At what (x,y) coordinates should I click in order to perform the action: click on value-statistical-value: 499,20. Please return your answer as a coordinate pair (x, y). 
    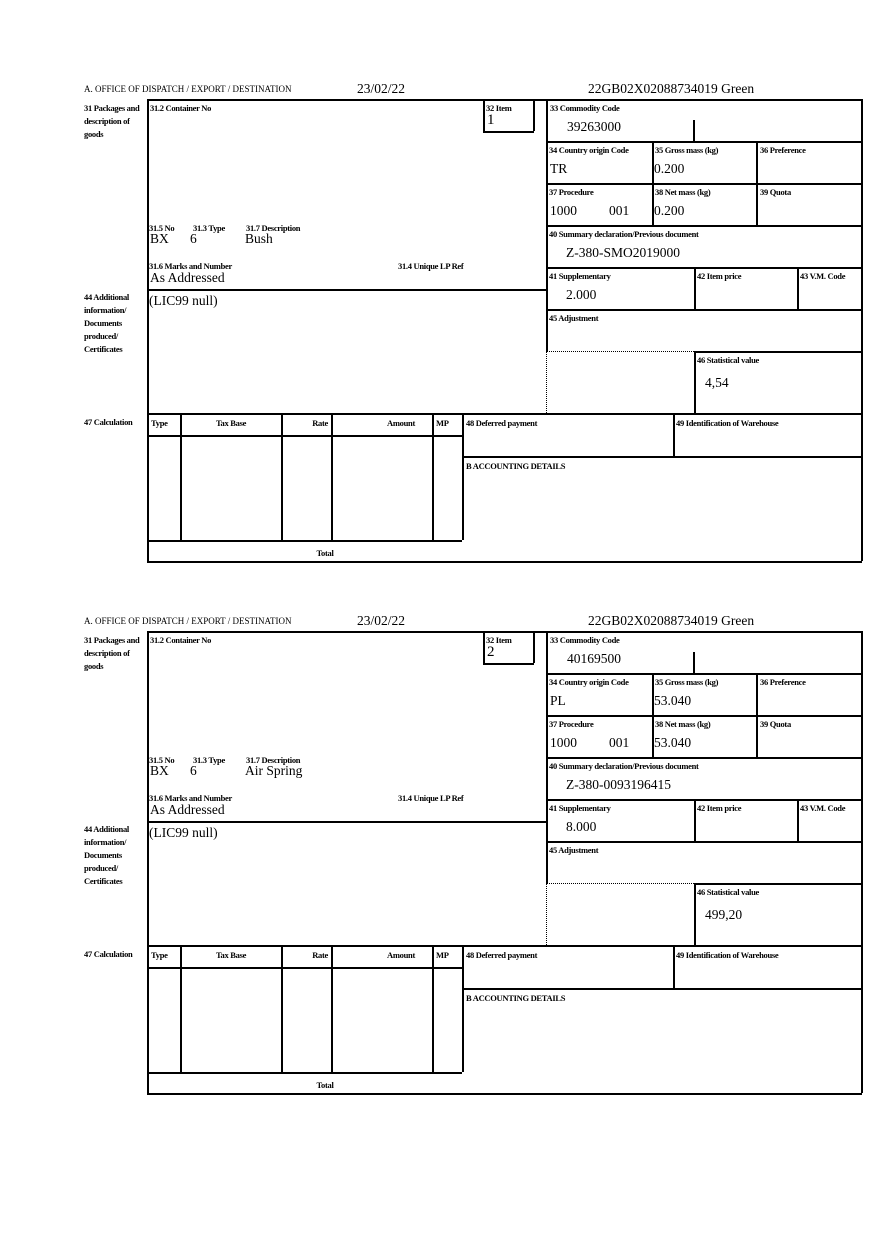
    Looking at the image, I should click on (724, 914).